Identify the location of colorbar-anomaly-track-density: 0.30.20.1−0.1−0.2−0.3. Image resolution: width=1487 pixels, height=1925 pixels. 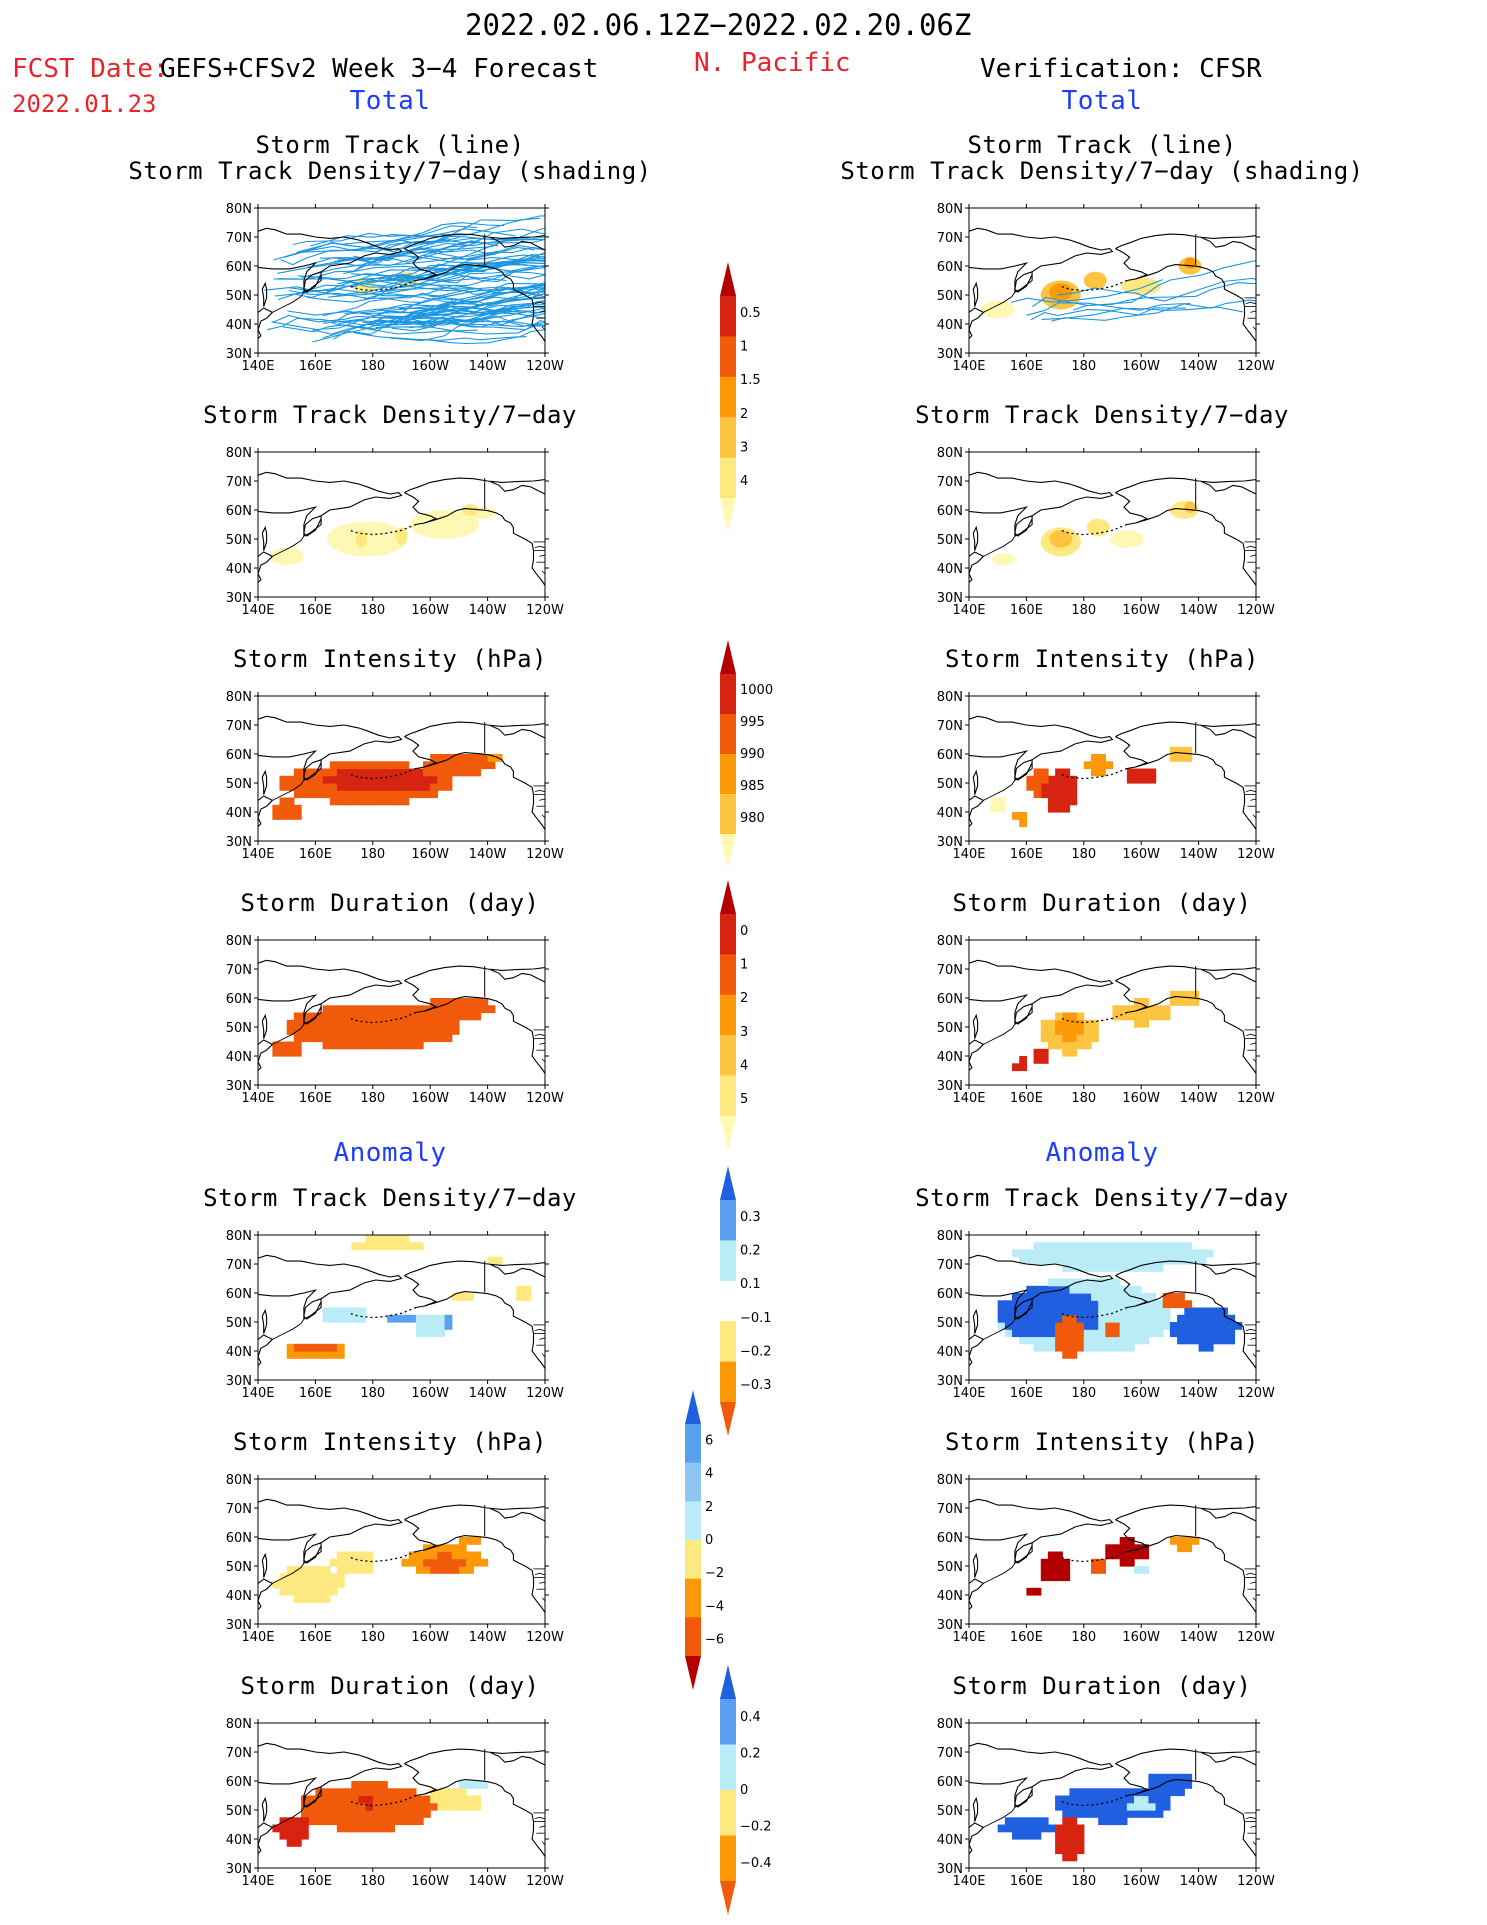
(746, 1301).